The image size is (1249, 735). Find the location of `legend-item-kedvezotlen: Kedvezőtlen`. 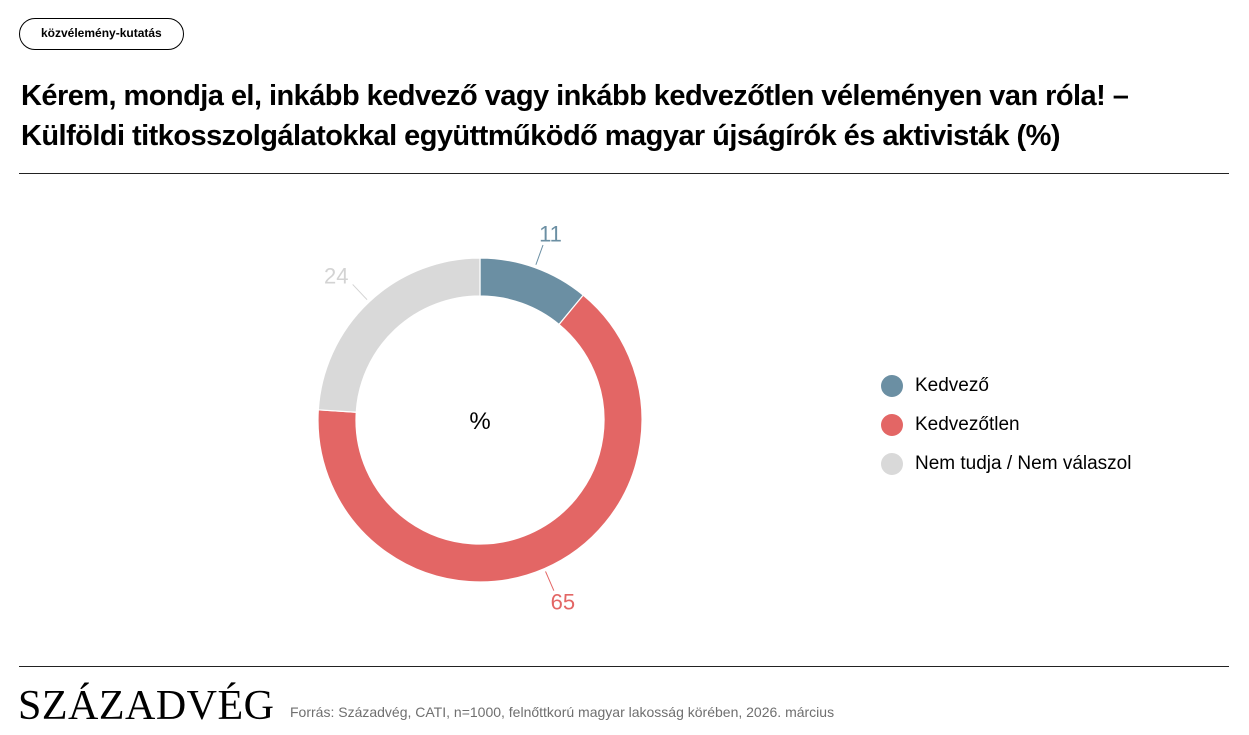

legend-item-kedvezotlen: Kedvezőtlen is located at coordinates (1006, 424).